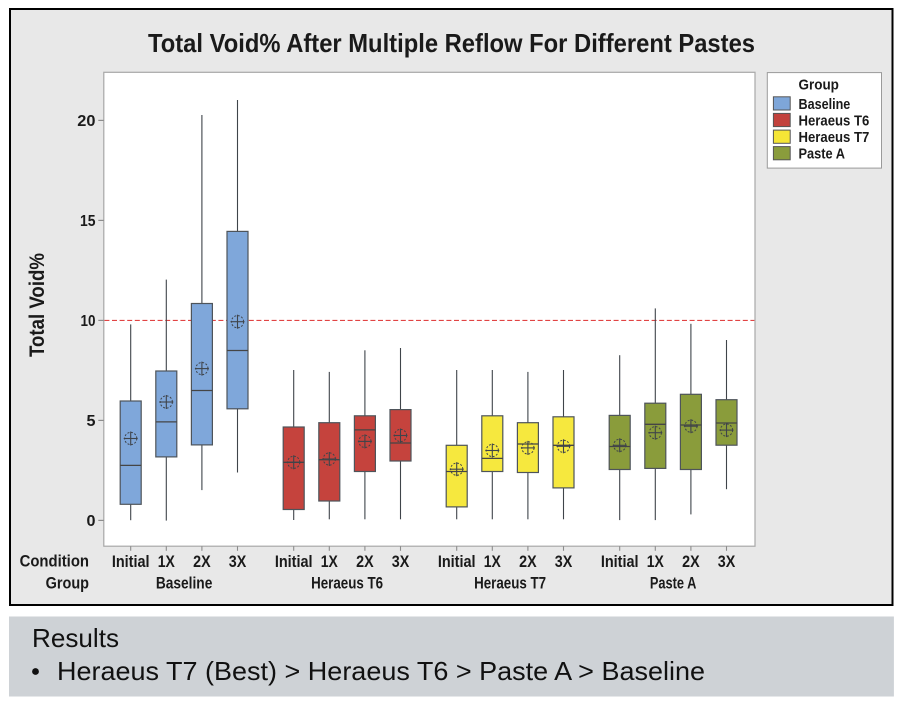  Describe the element at coordinates (91, 421) in the screenshot. I see `svg-text: 5` at that location.